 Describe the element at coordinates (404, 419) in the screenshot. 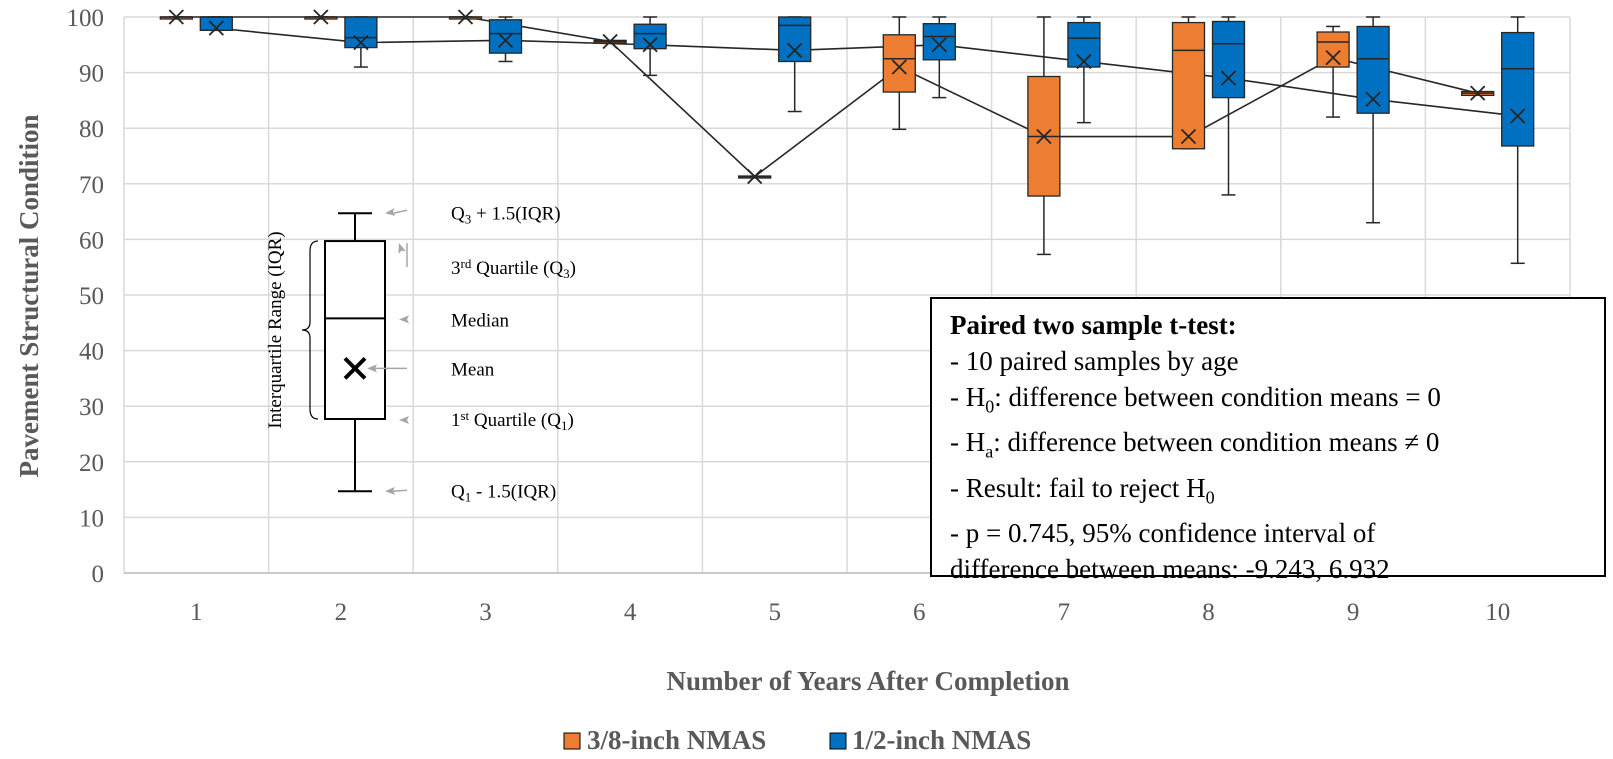

I see `q1-arrow-head` at that location.